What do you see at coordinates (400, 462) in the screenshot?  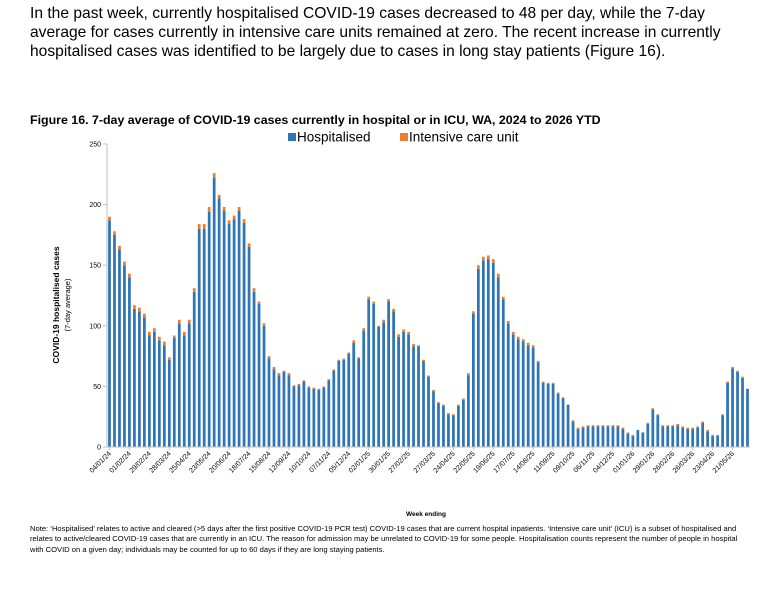 I see `x-tick-label: 27/02/25` at bounding box center [400, 462].